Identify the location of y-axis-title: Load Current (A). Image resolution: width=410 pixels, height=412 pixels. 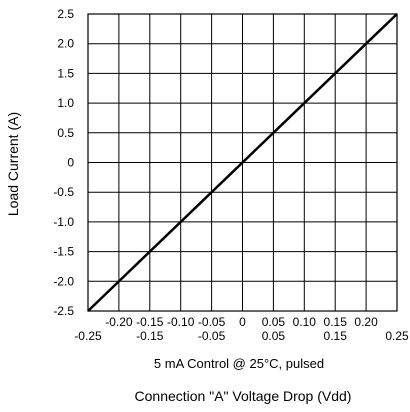
(13, 164).